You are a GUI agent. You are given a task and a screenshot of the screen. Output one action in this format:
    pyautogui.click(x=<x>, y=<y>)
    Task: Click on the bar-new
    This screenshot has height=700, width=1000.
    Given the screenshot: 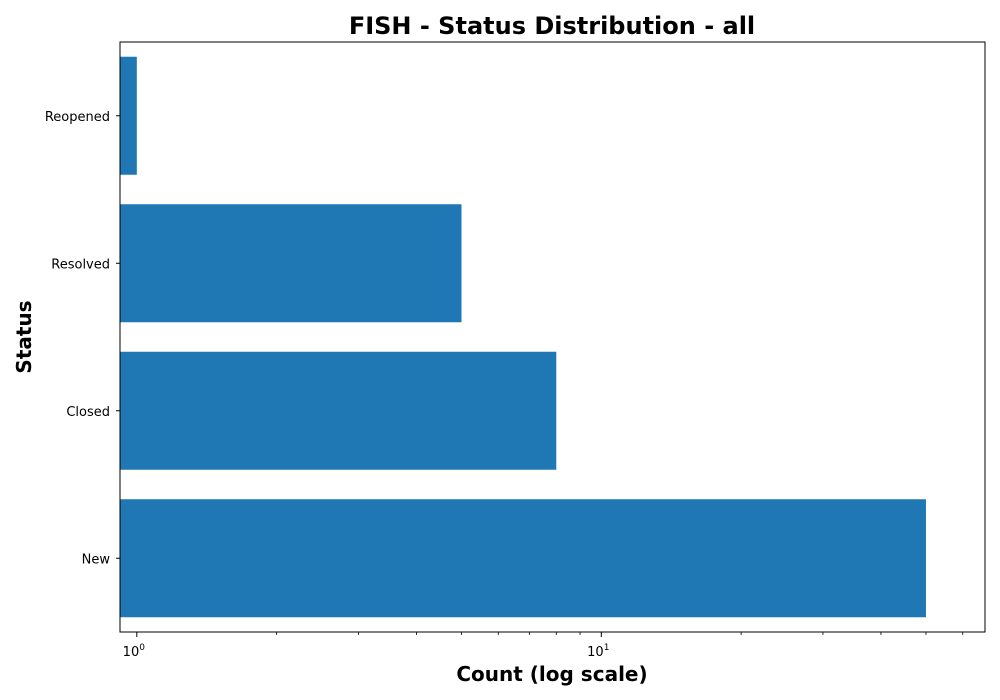 What is the action you would take?
    pyautogui.click(x=523, y=558)
    